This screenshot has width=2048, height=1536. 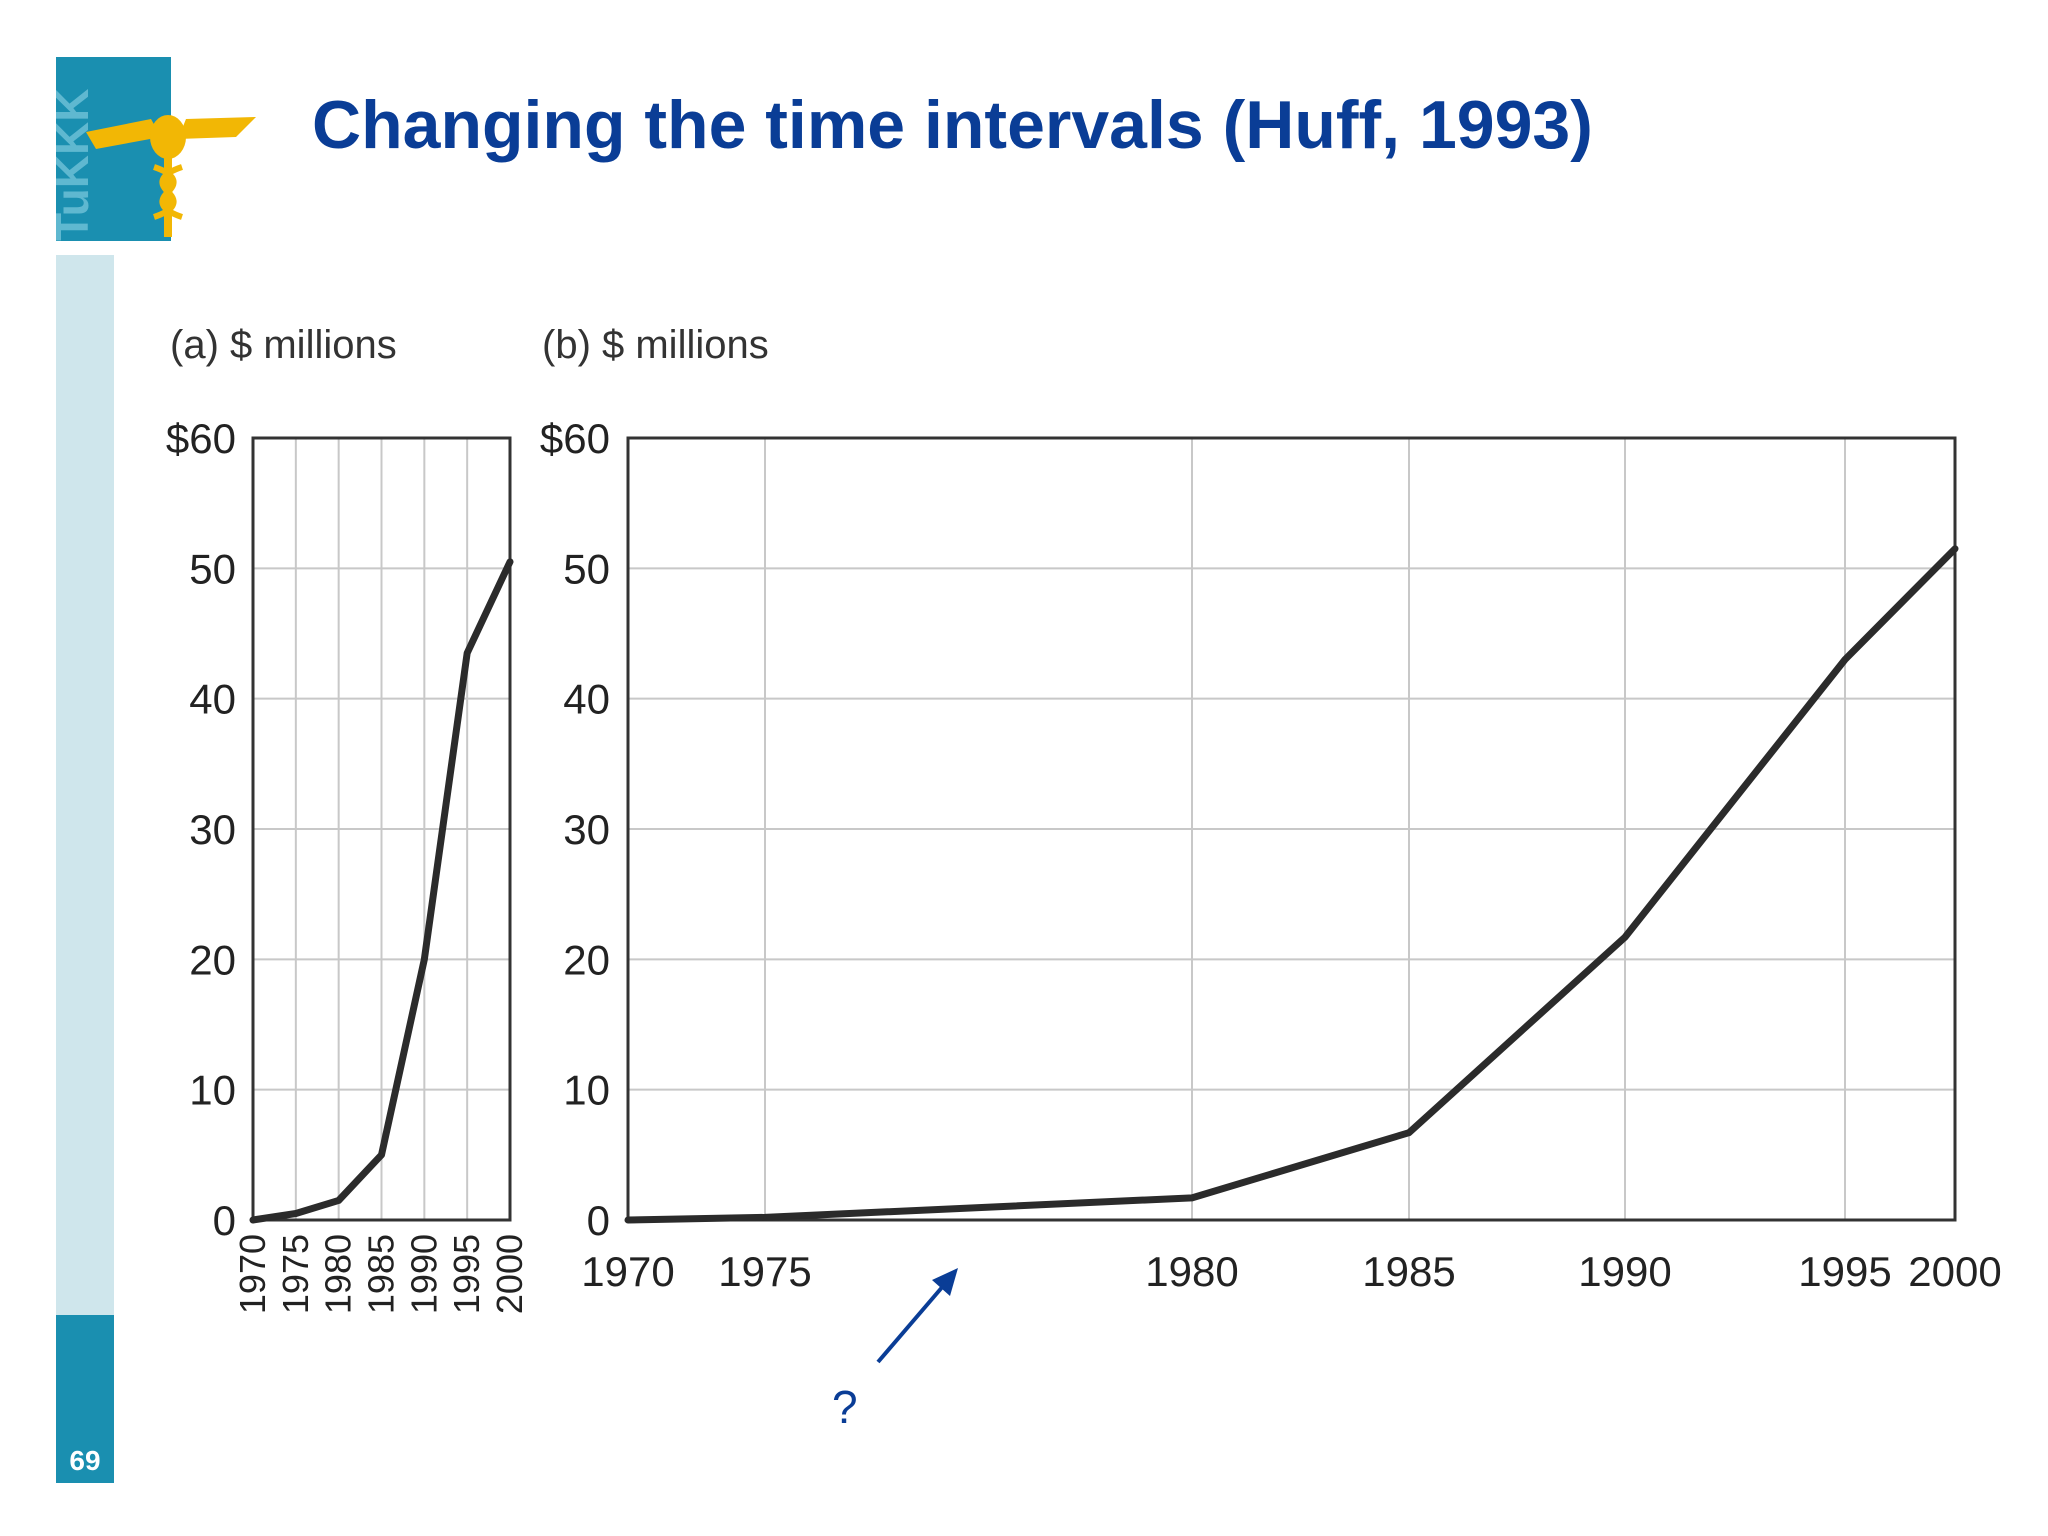 What do you see at coordinates (85, 1399) in the screenshot?
I see `sidebar-stripe-dark` at bounding box center [85, 1399].